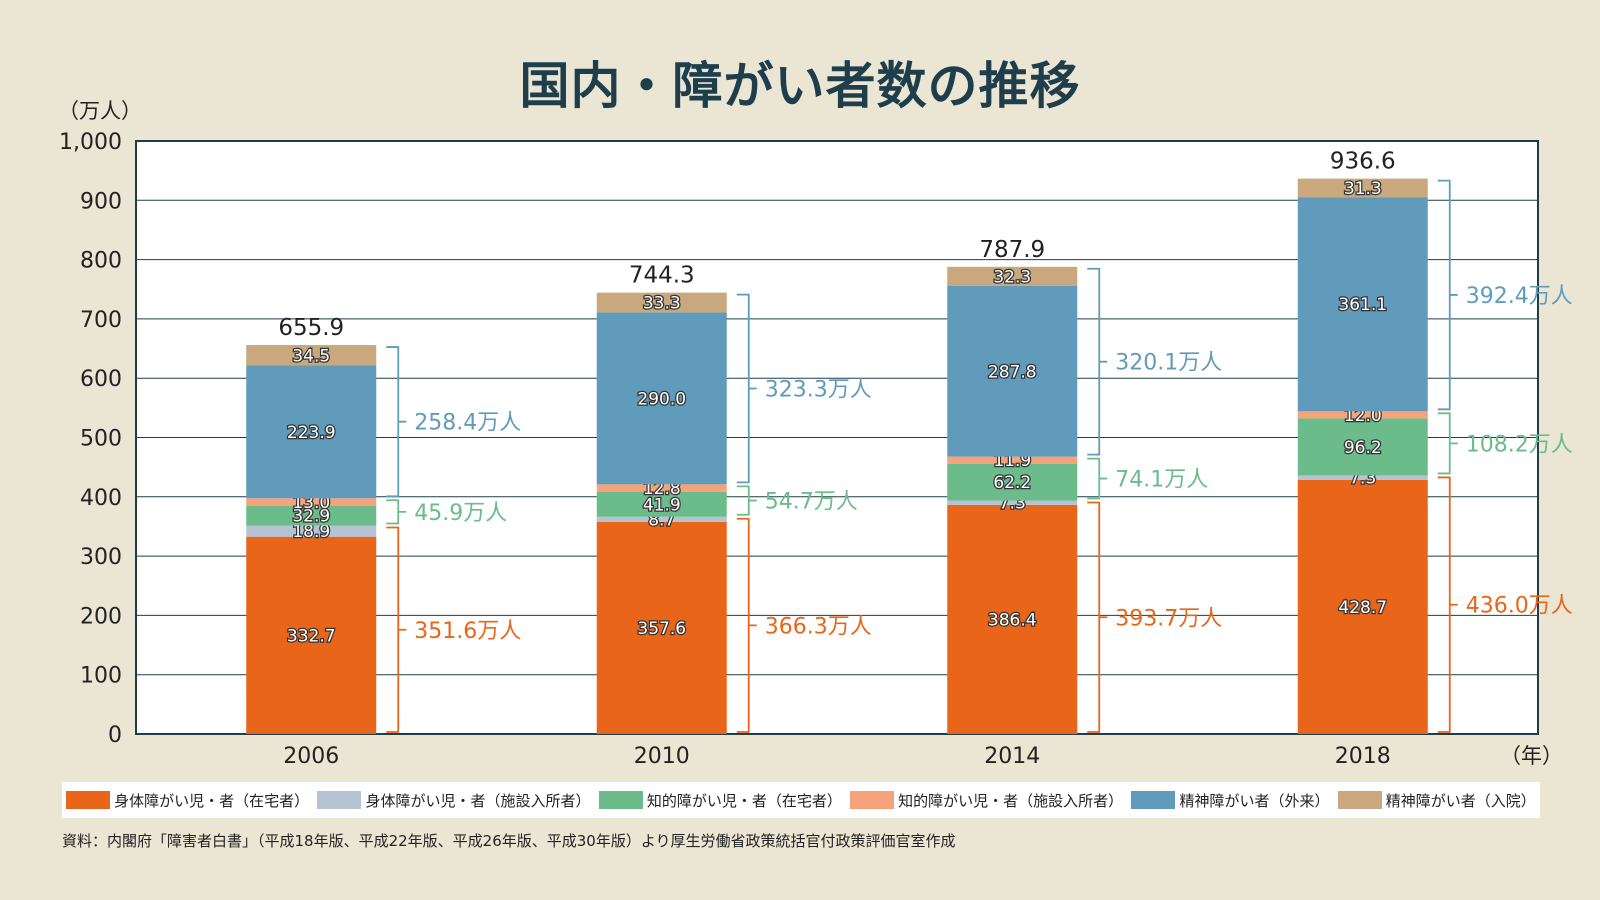  Describe the element at coordinates (101, 379) in the screenshot. I see `y-tick-label: 600` at that location.